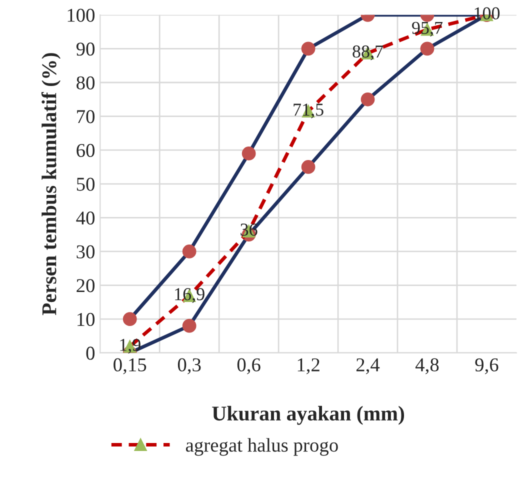 The image size is (527, 497). Describe the element at coordinates (85, 83) in the screenshot. I see `y-tick-label: 80` at that location.